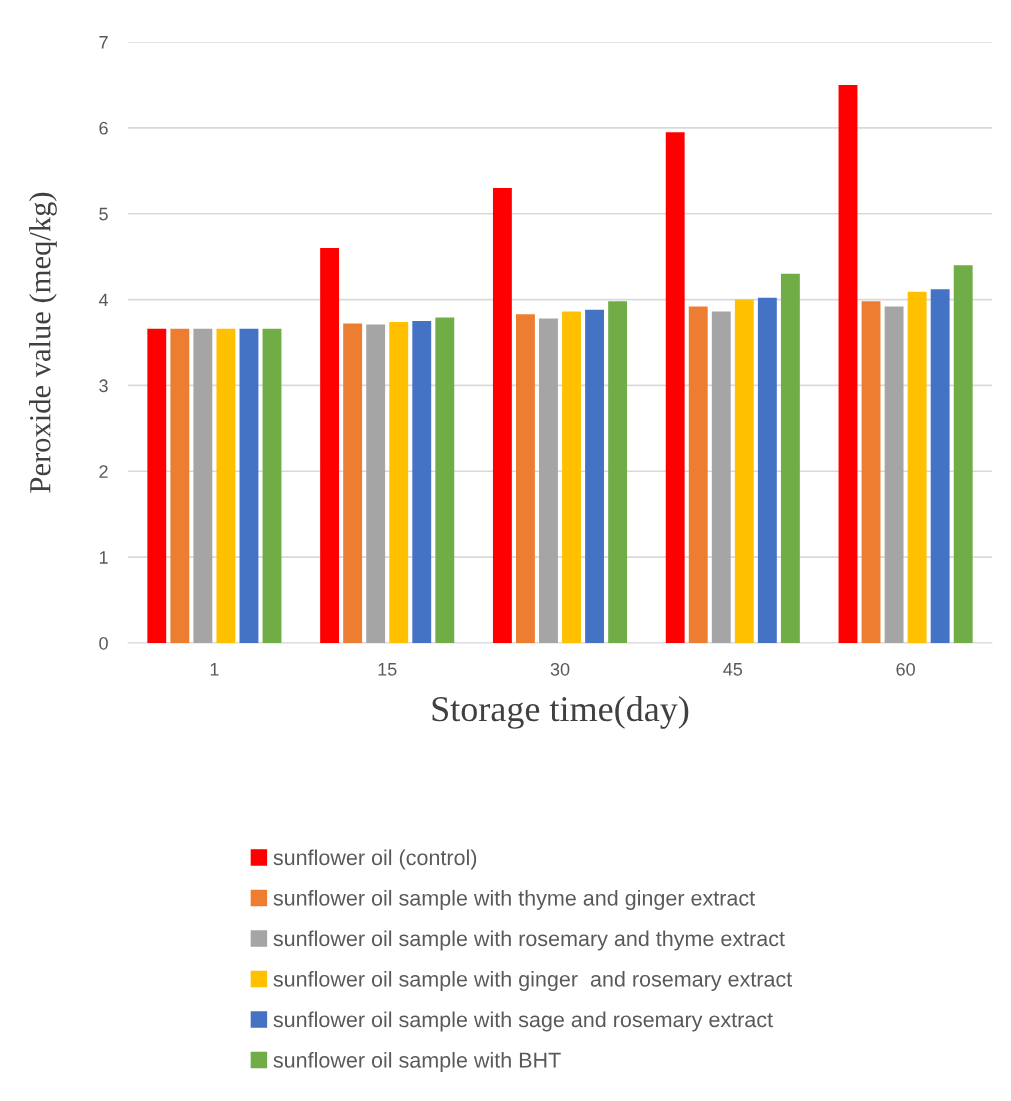  I want to click on legend-label: sunflower oil sample with BHT, so click(417, 1062).